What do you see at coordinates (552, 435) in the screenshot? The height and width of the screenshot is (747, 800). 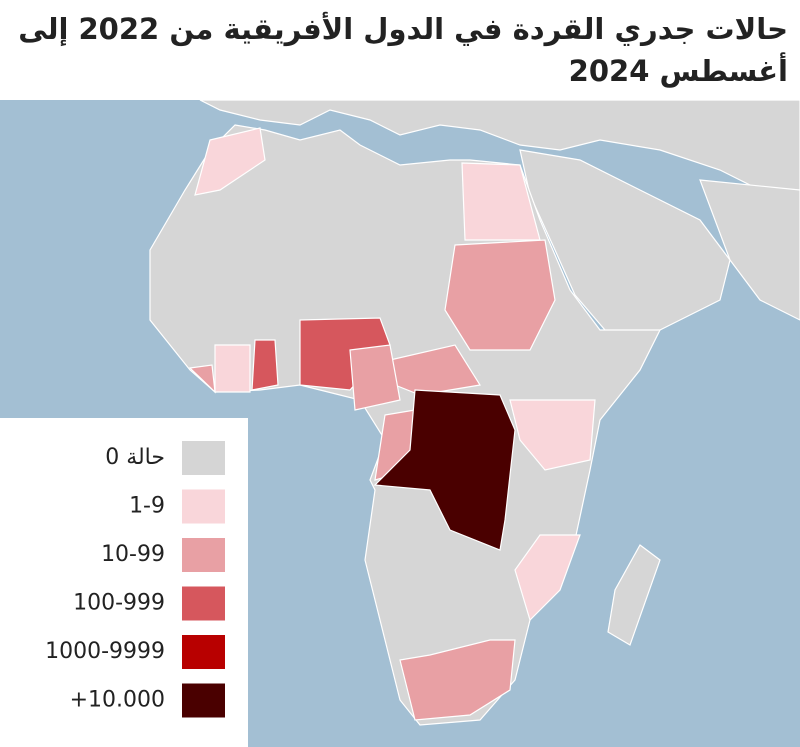 I see `kenya-uganda` at bounding box center [552, 435].